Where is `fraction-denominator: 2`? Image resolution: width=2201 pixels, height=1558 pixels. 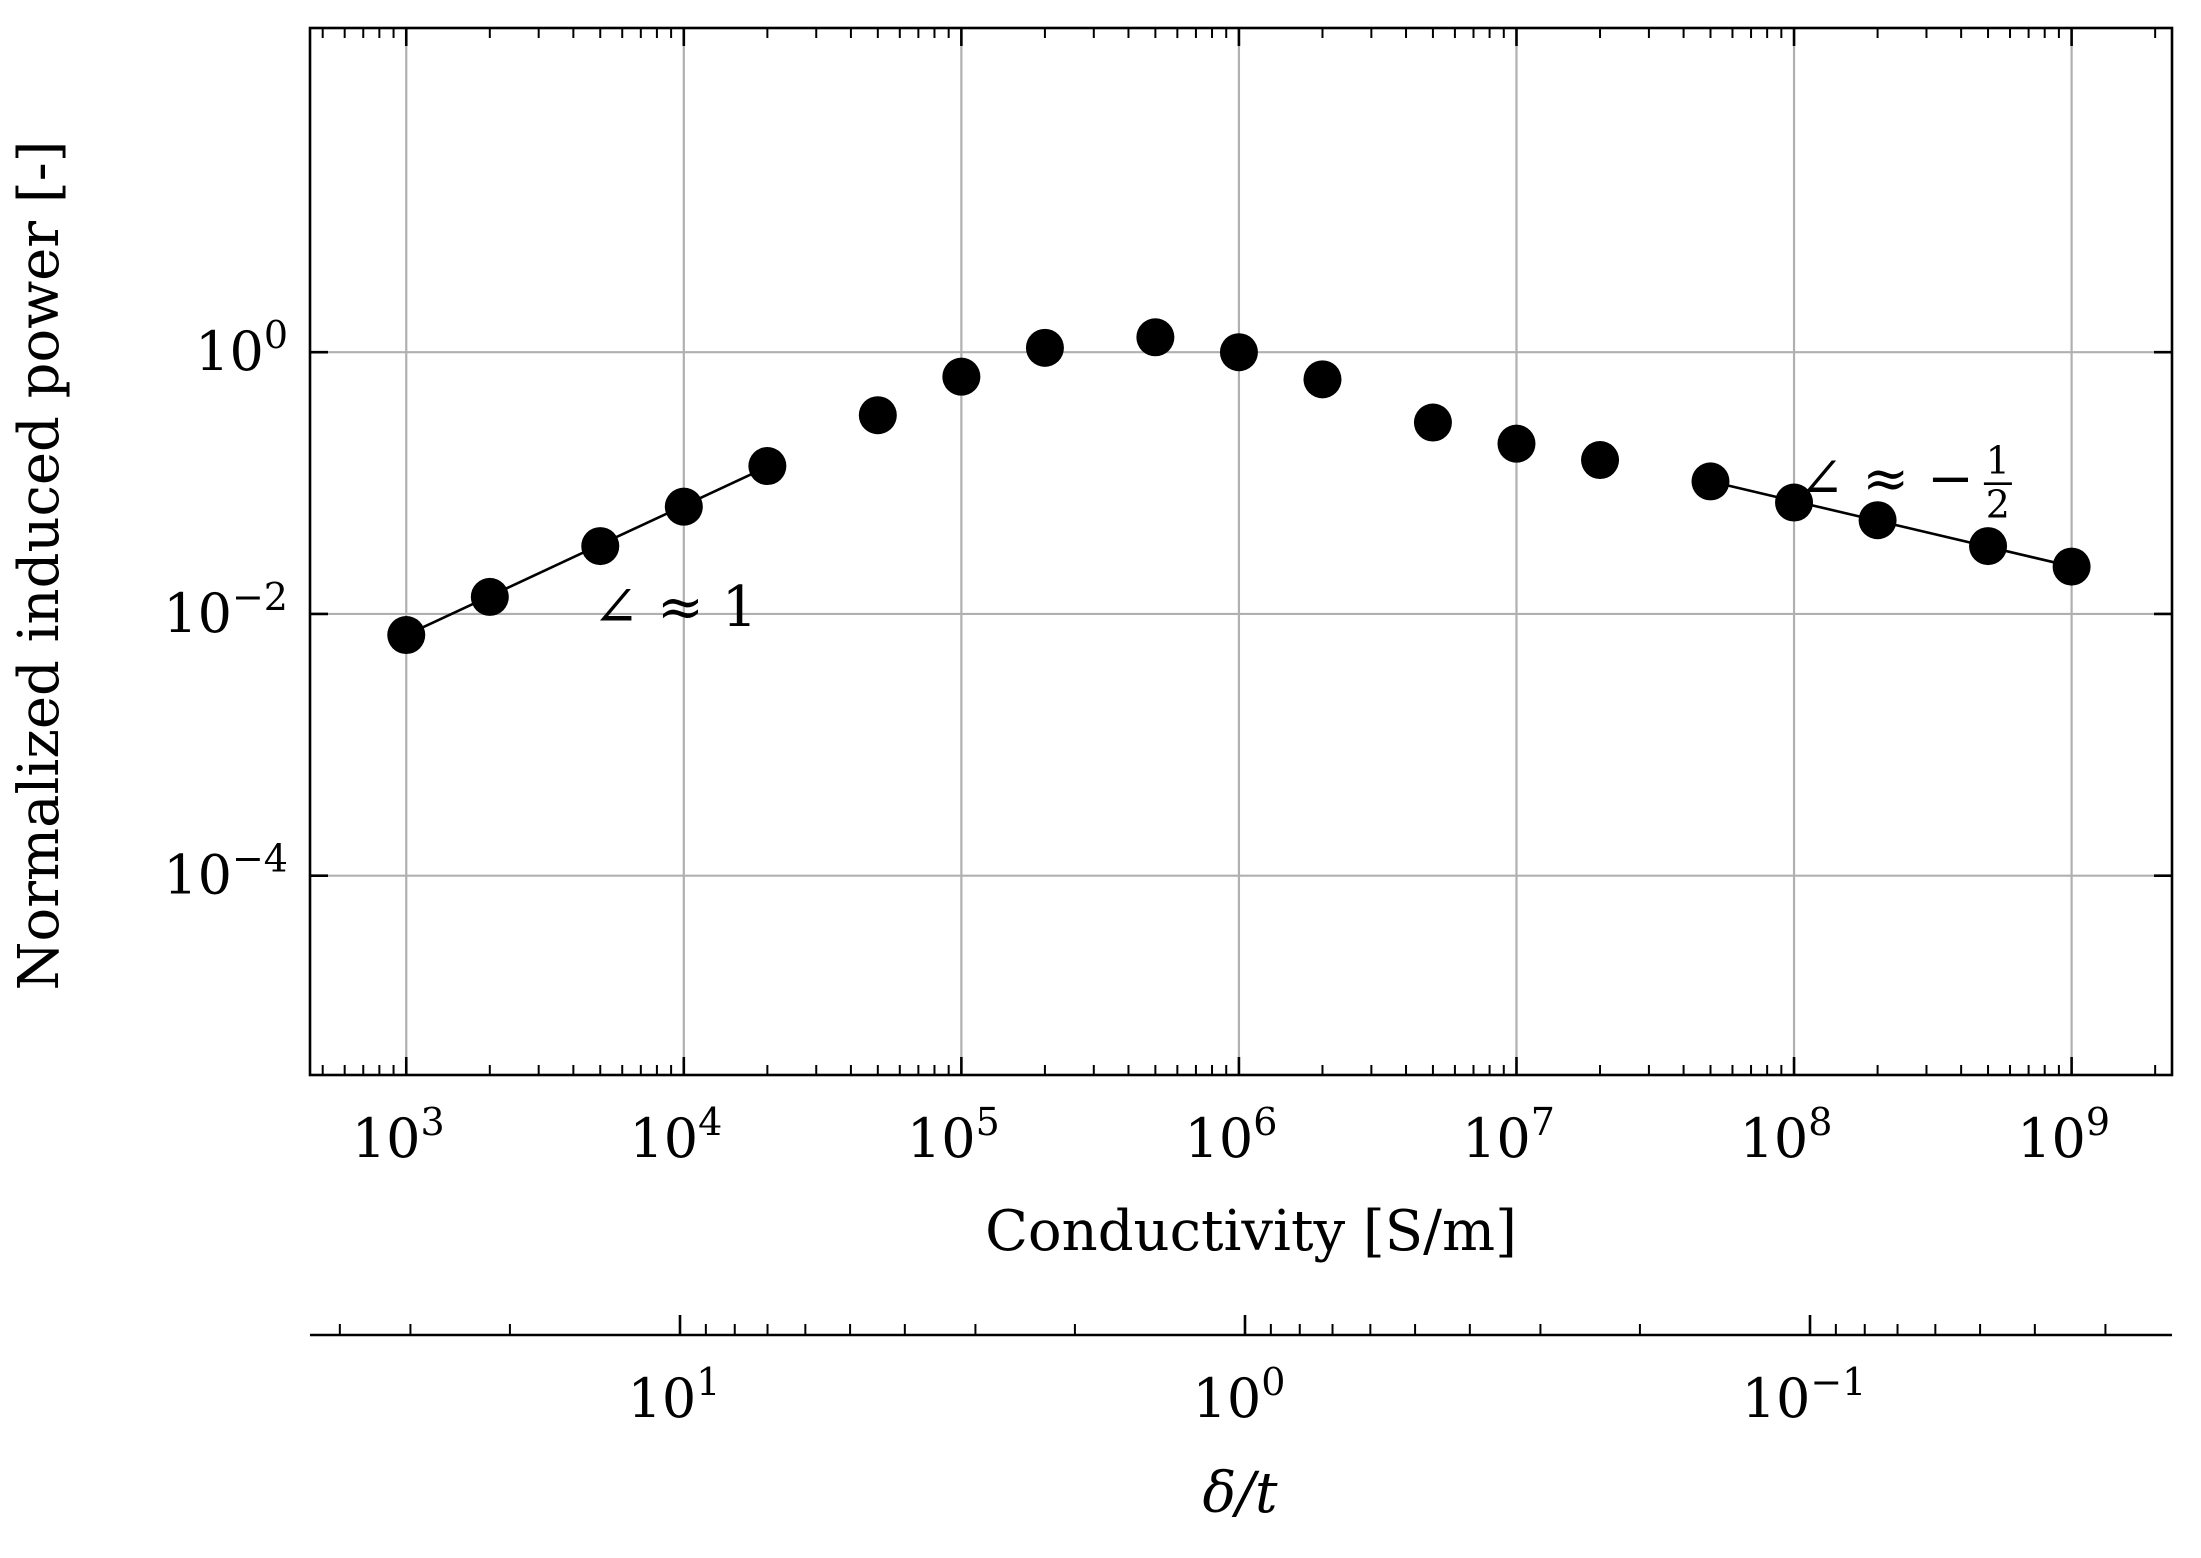 fraction-denominator: 2 is located at coordinates (1998, 505).